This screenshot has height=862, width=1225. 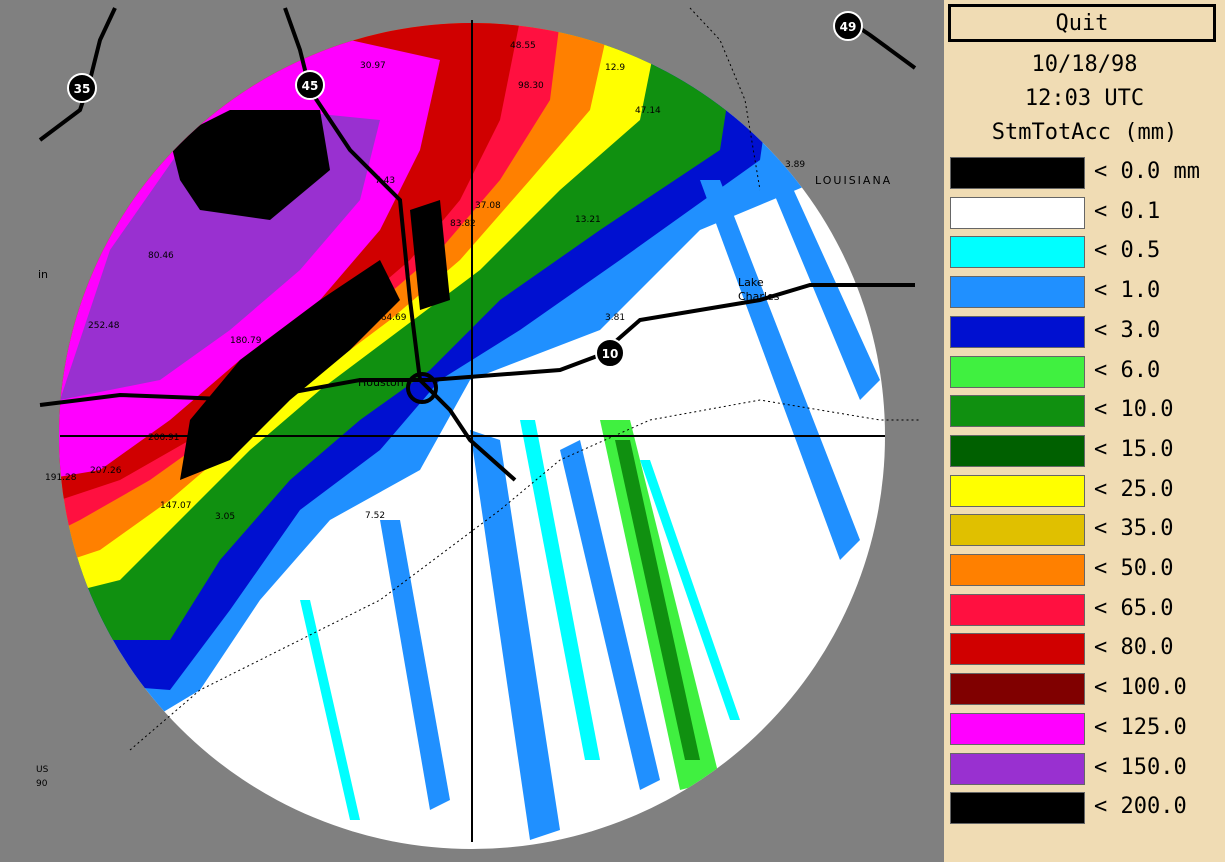 What do you see at coordinates (42, 770) in the screenshot?
I see `place-label: US` at bounding box center [42, 770].